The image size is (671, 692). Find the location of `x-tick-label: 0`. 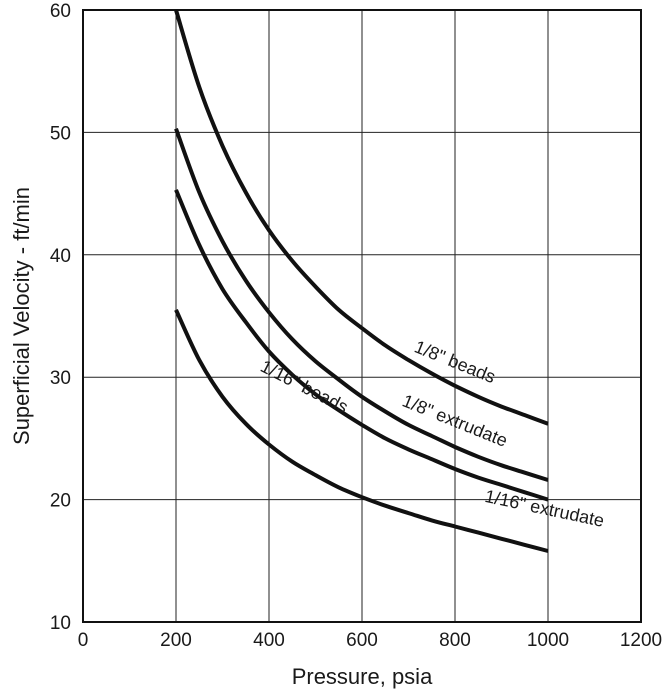

x-tick-label: 0 is located at coordinates (83, 640).